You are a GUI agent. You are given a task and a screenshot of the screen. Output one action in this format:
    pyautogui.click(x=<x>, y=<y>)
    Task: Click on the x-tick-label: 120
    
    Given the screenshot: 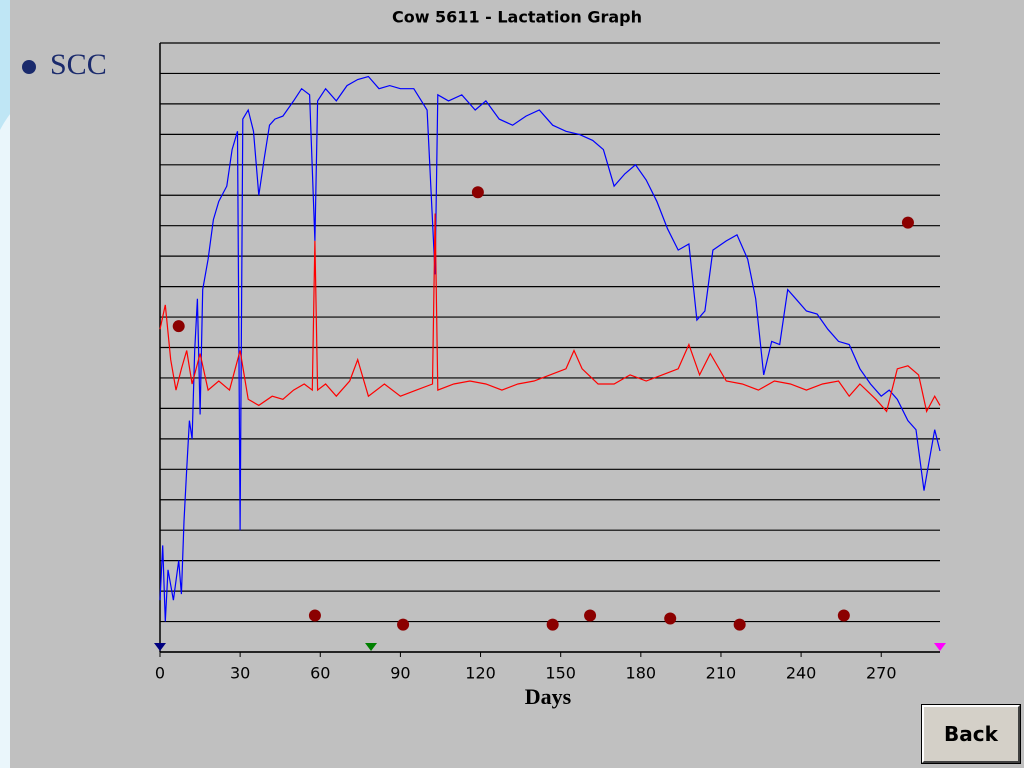 What is the action you would take?
    pyautogui.click(x=480, y=673)
    